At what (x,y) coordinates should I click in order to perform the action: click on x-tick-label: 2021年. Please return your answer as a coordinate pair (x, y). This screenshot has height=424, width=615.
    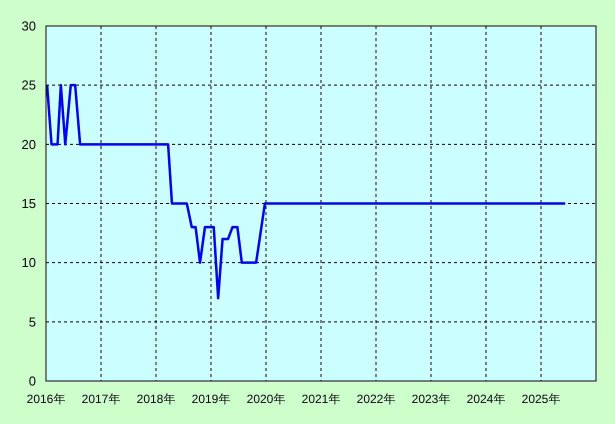
    Looking at the image, I should click on (321, 399).